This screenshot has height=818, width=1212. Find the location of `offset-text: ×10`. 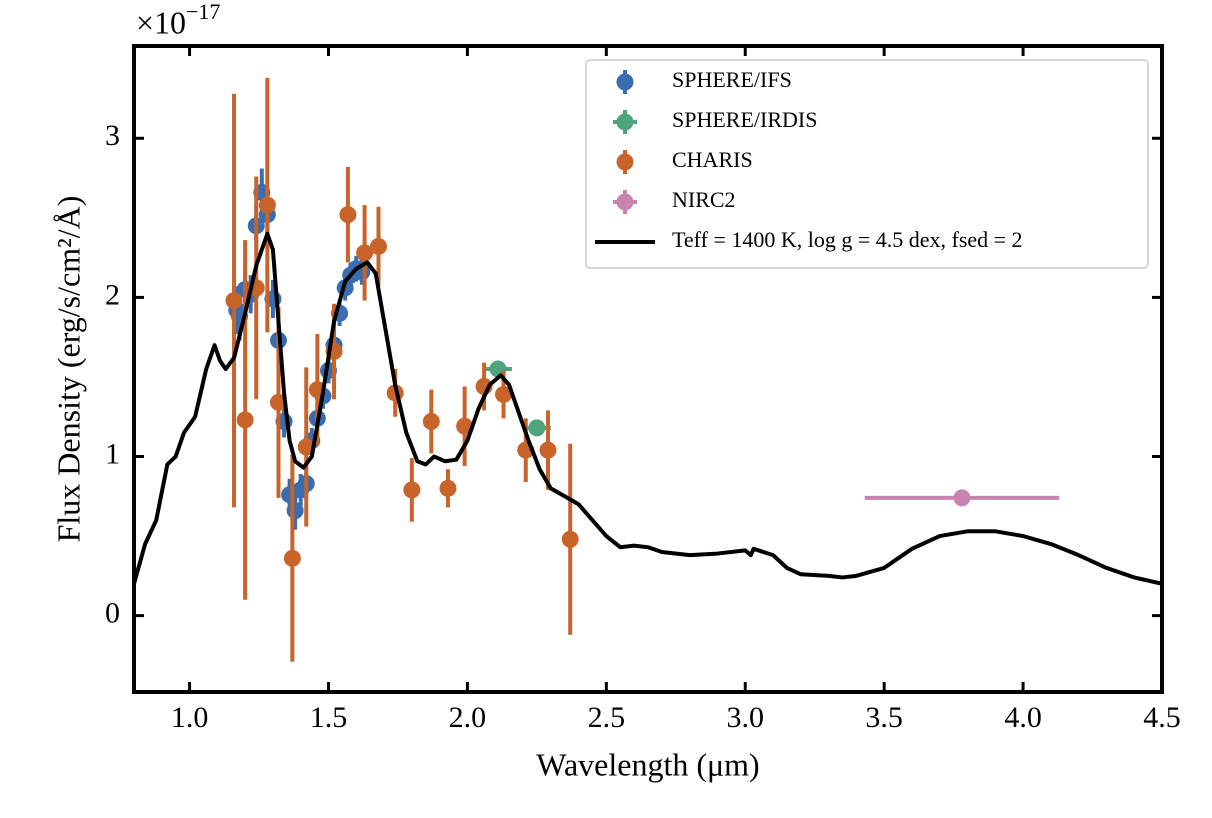

offset-text: ×10 is located at coordinates (161, 22).